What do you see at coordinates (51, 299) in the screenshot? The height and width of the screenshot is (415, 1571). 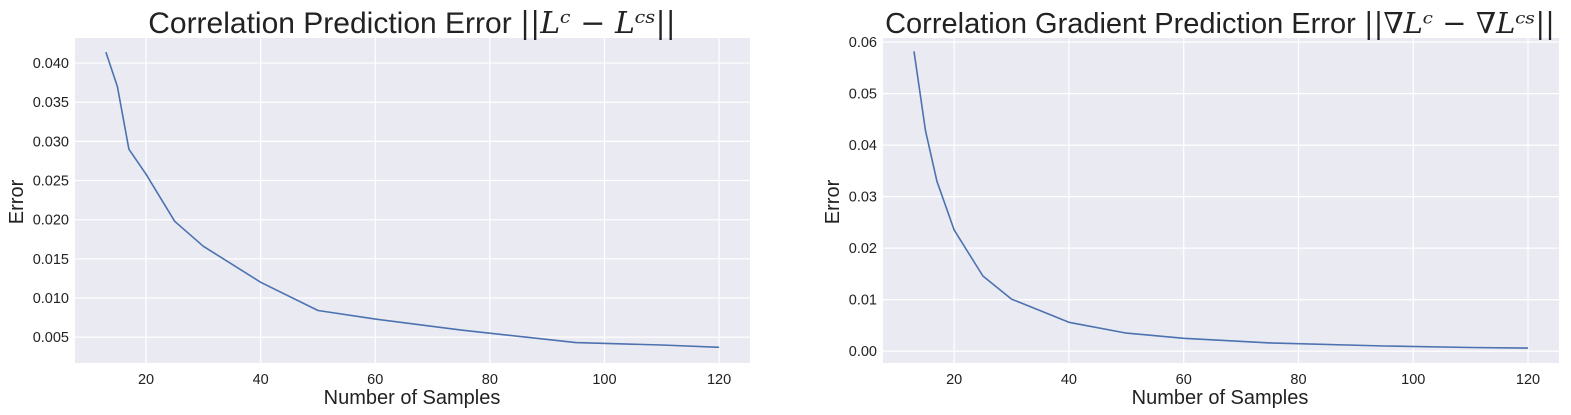 I see `y-tick-label: 0.010` at bounding box center [51, 299].